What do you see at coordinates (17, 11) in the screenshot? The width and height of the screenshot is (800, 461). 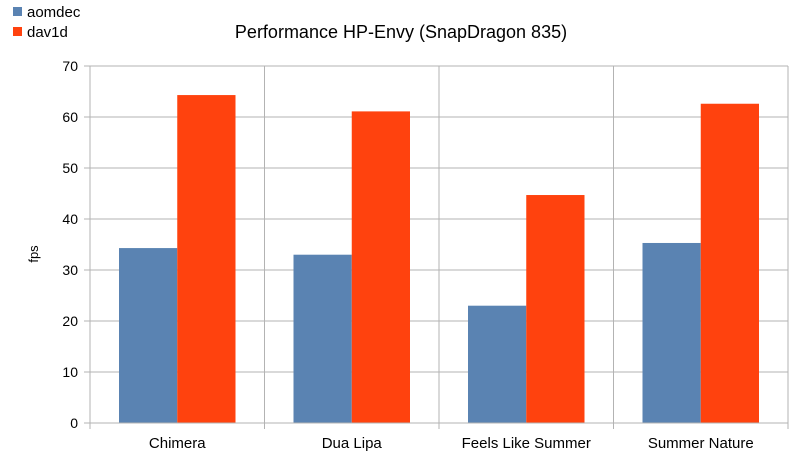 I see `legend-swatch-aomdec` at bounding box center [17, 11].